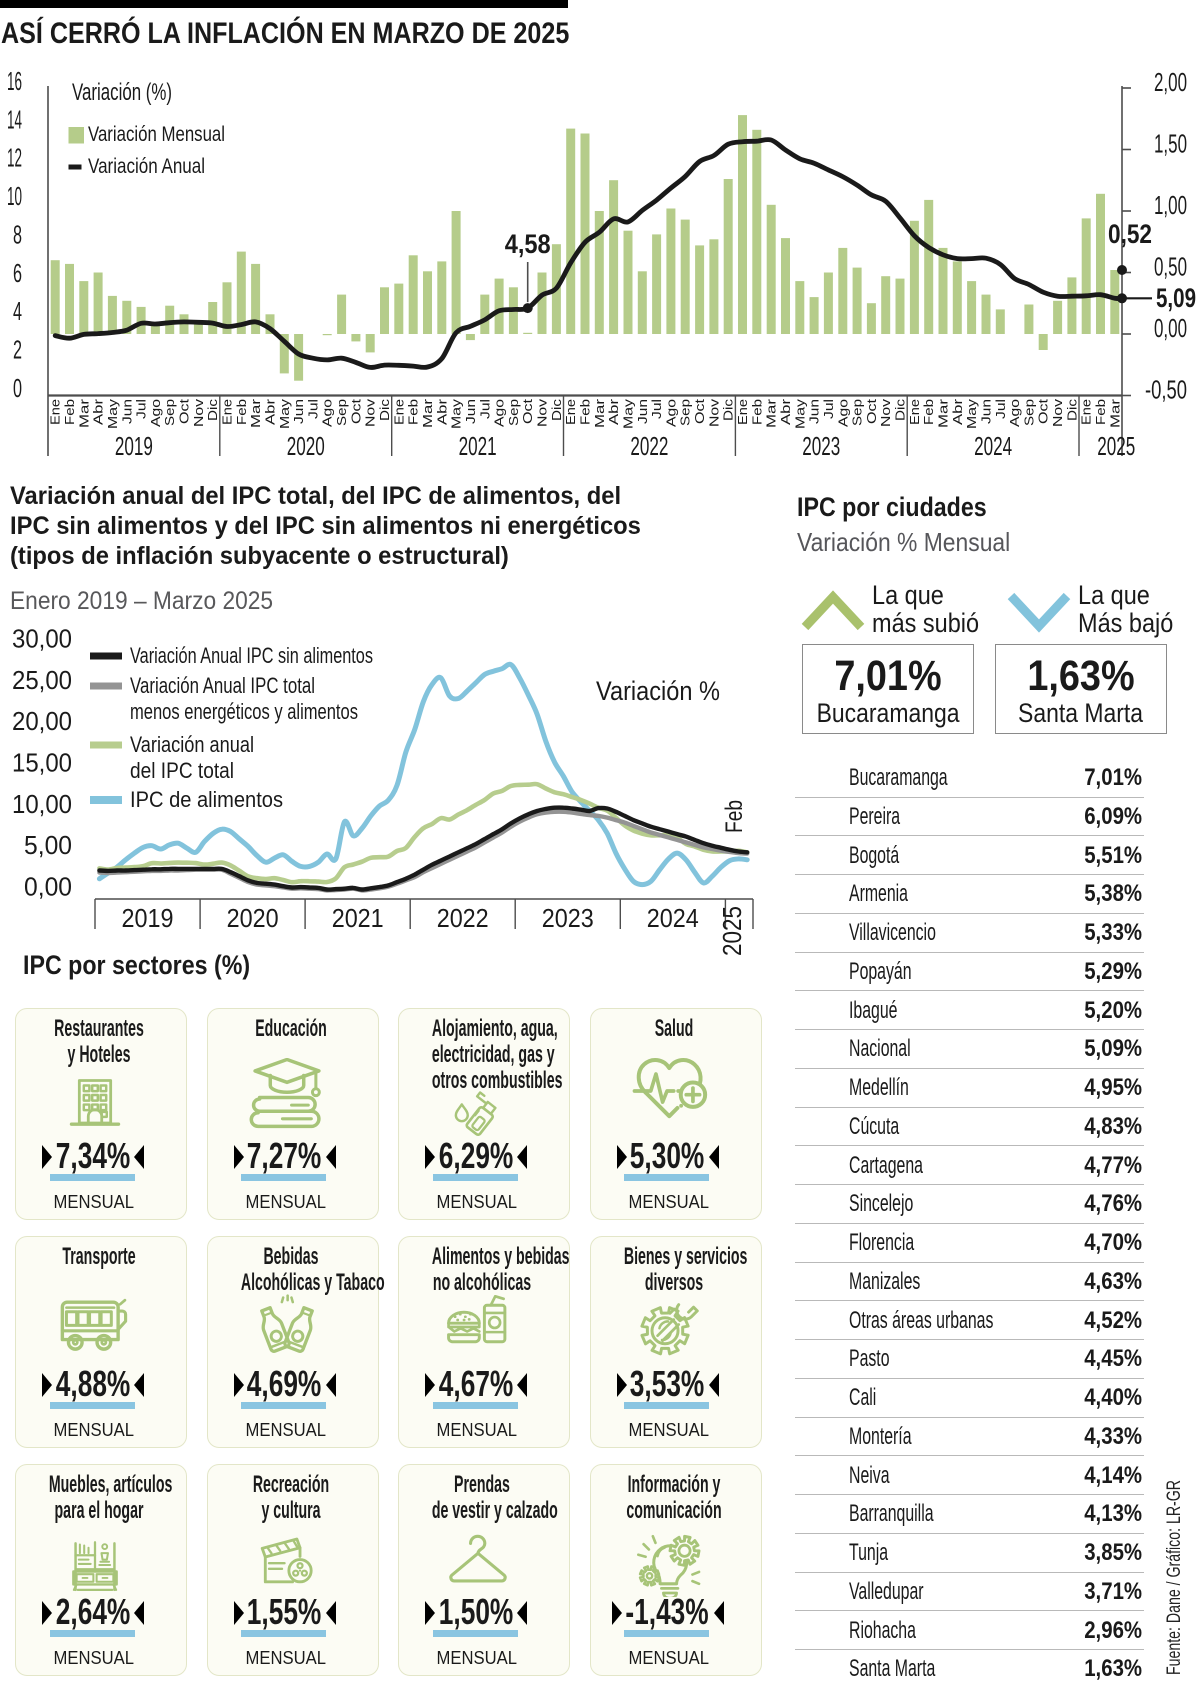 This screenshot has width=1200, height=1696. I want to click on svg-text: 0,52, so click(1130, 234).